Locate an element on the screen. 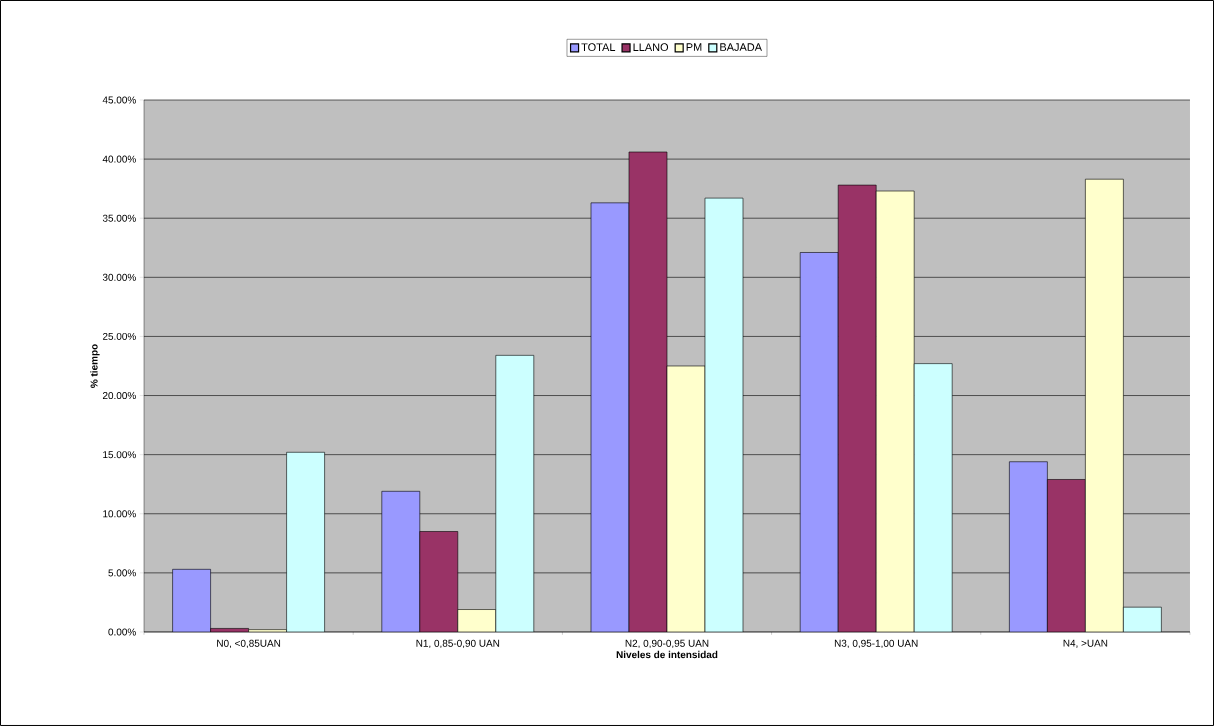 The image size is (1214, 726). y-tick-label: 45.00% is located at coordinates (119, 100).